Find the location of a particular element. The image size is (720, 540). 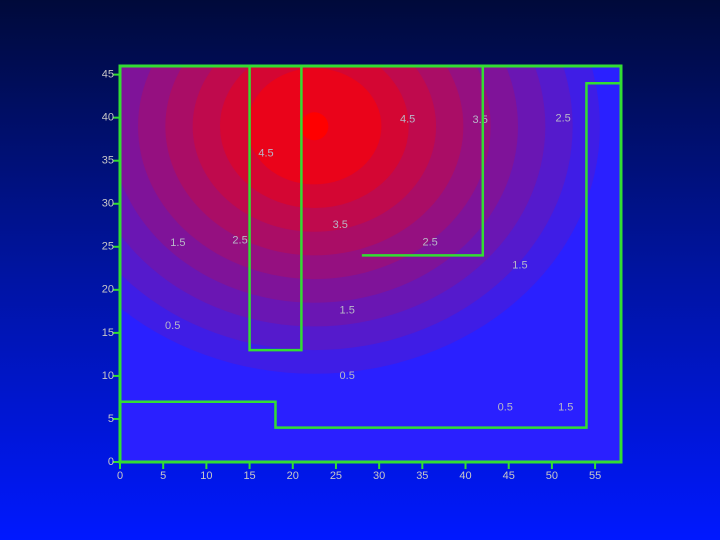

x-tick-label: 0 is located at coordinates (120, 476).